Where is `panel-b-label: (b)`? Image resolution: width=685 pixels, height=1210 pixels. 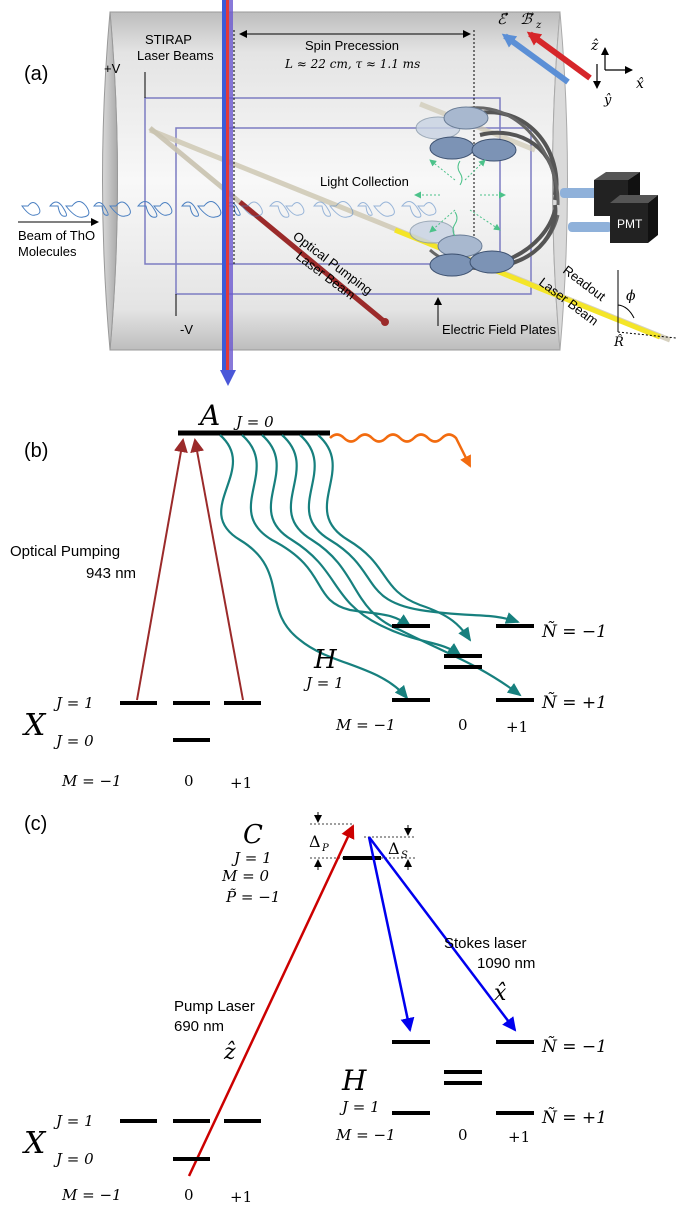 panel-b-label: (b) is located at coordinates (36, 451).